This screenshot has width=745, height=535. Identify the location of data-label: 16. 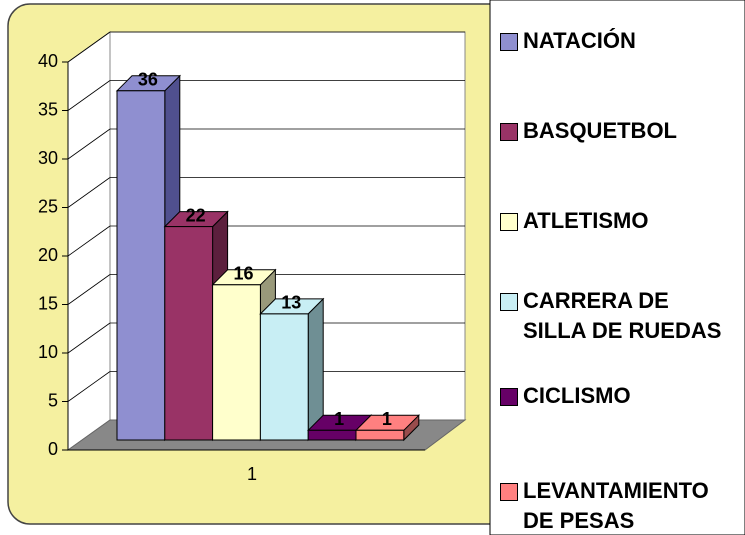
(243, 274).